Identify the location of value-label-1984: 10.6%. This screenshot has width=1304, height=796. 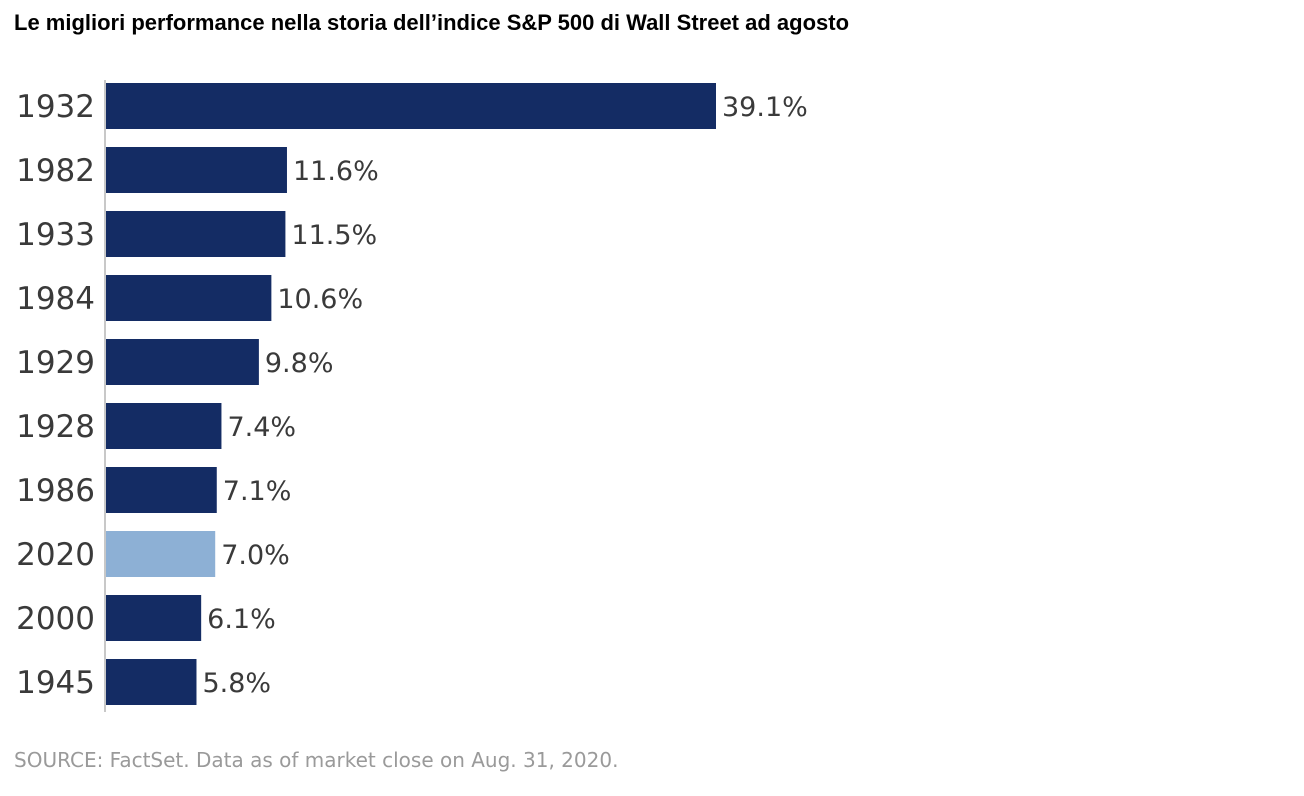
(320, 299).